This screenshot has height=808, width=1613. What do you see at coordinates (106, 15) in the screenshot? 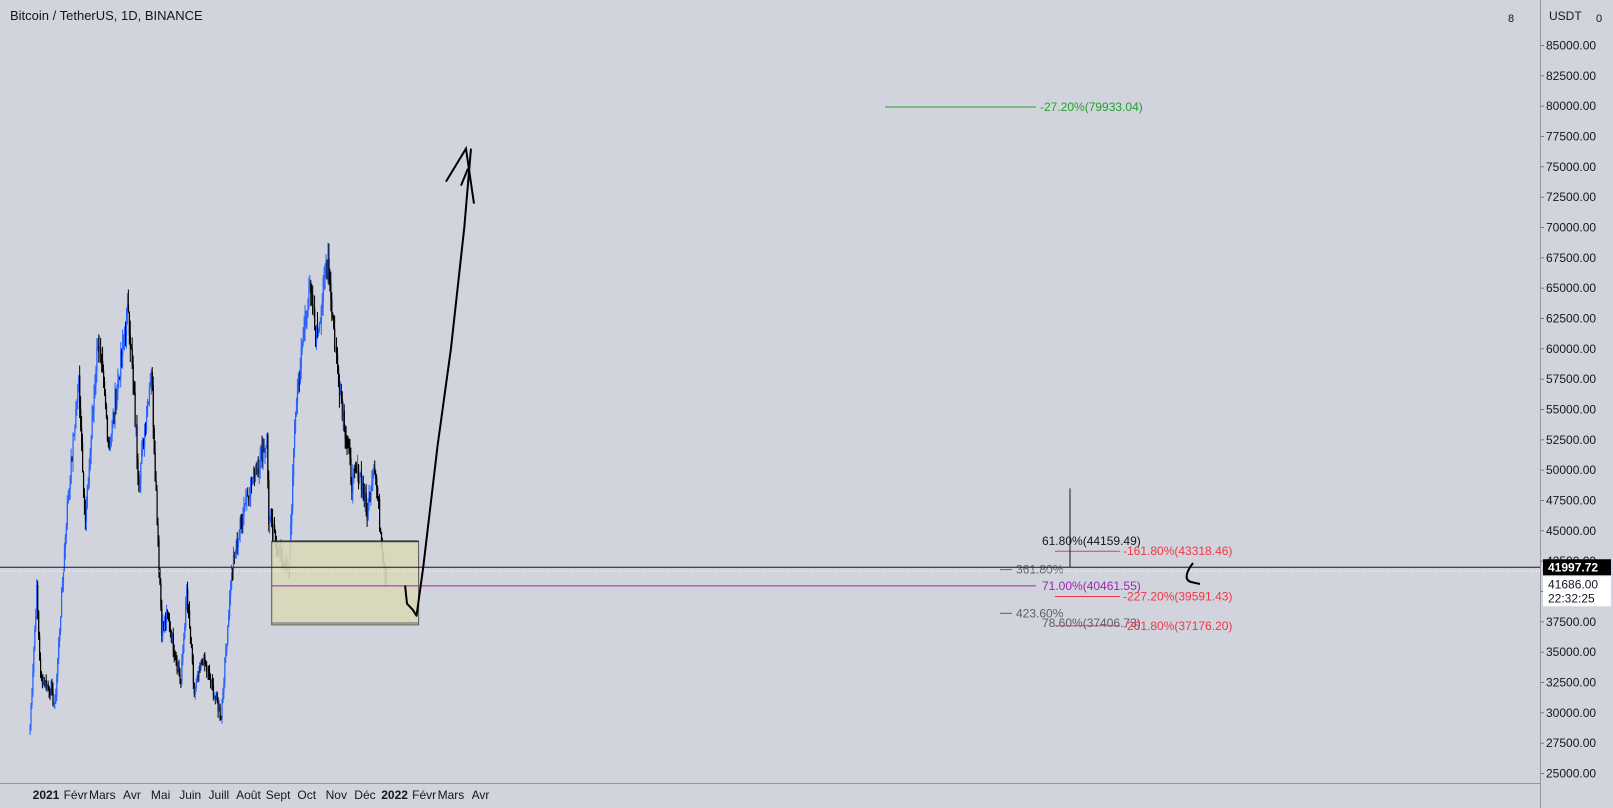
I see `chart-title: Bitcoin / TetherUS, 1D, BINANCE` at bounding box center [106, 15].